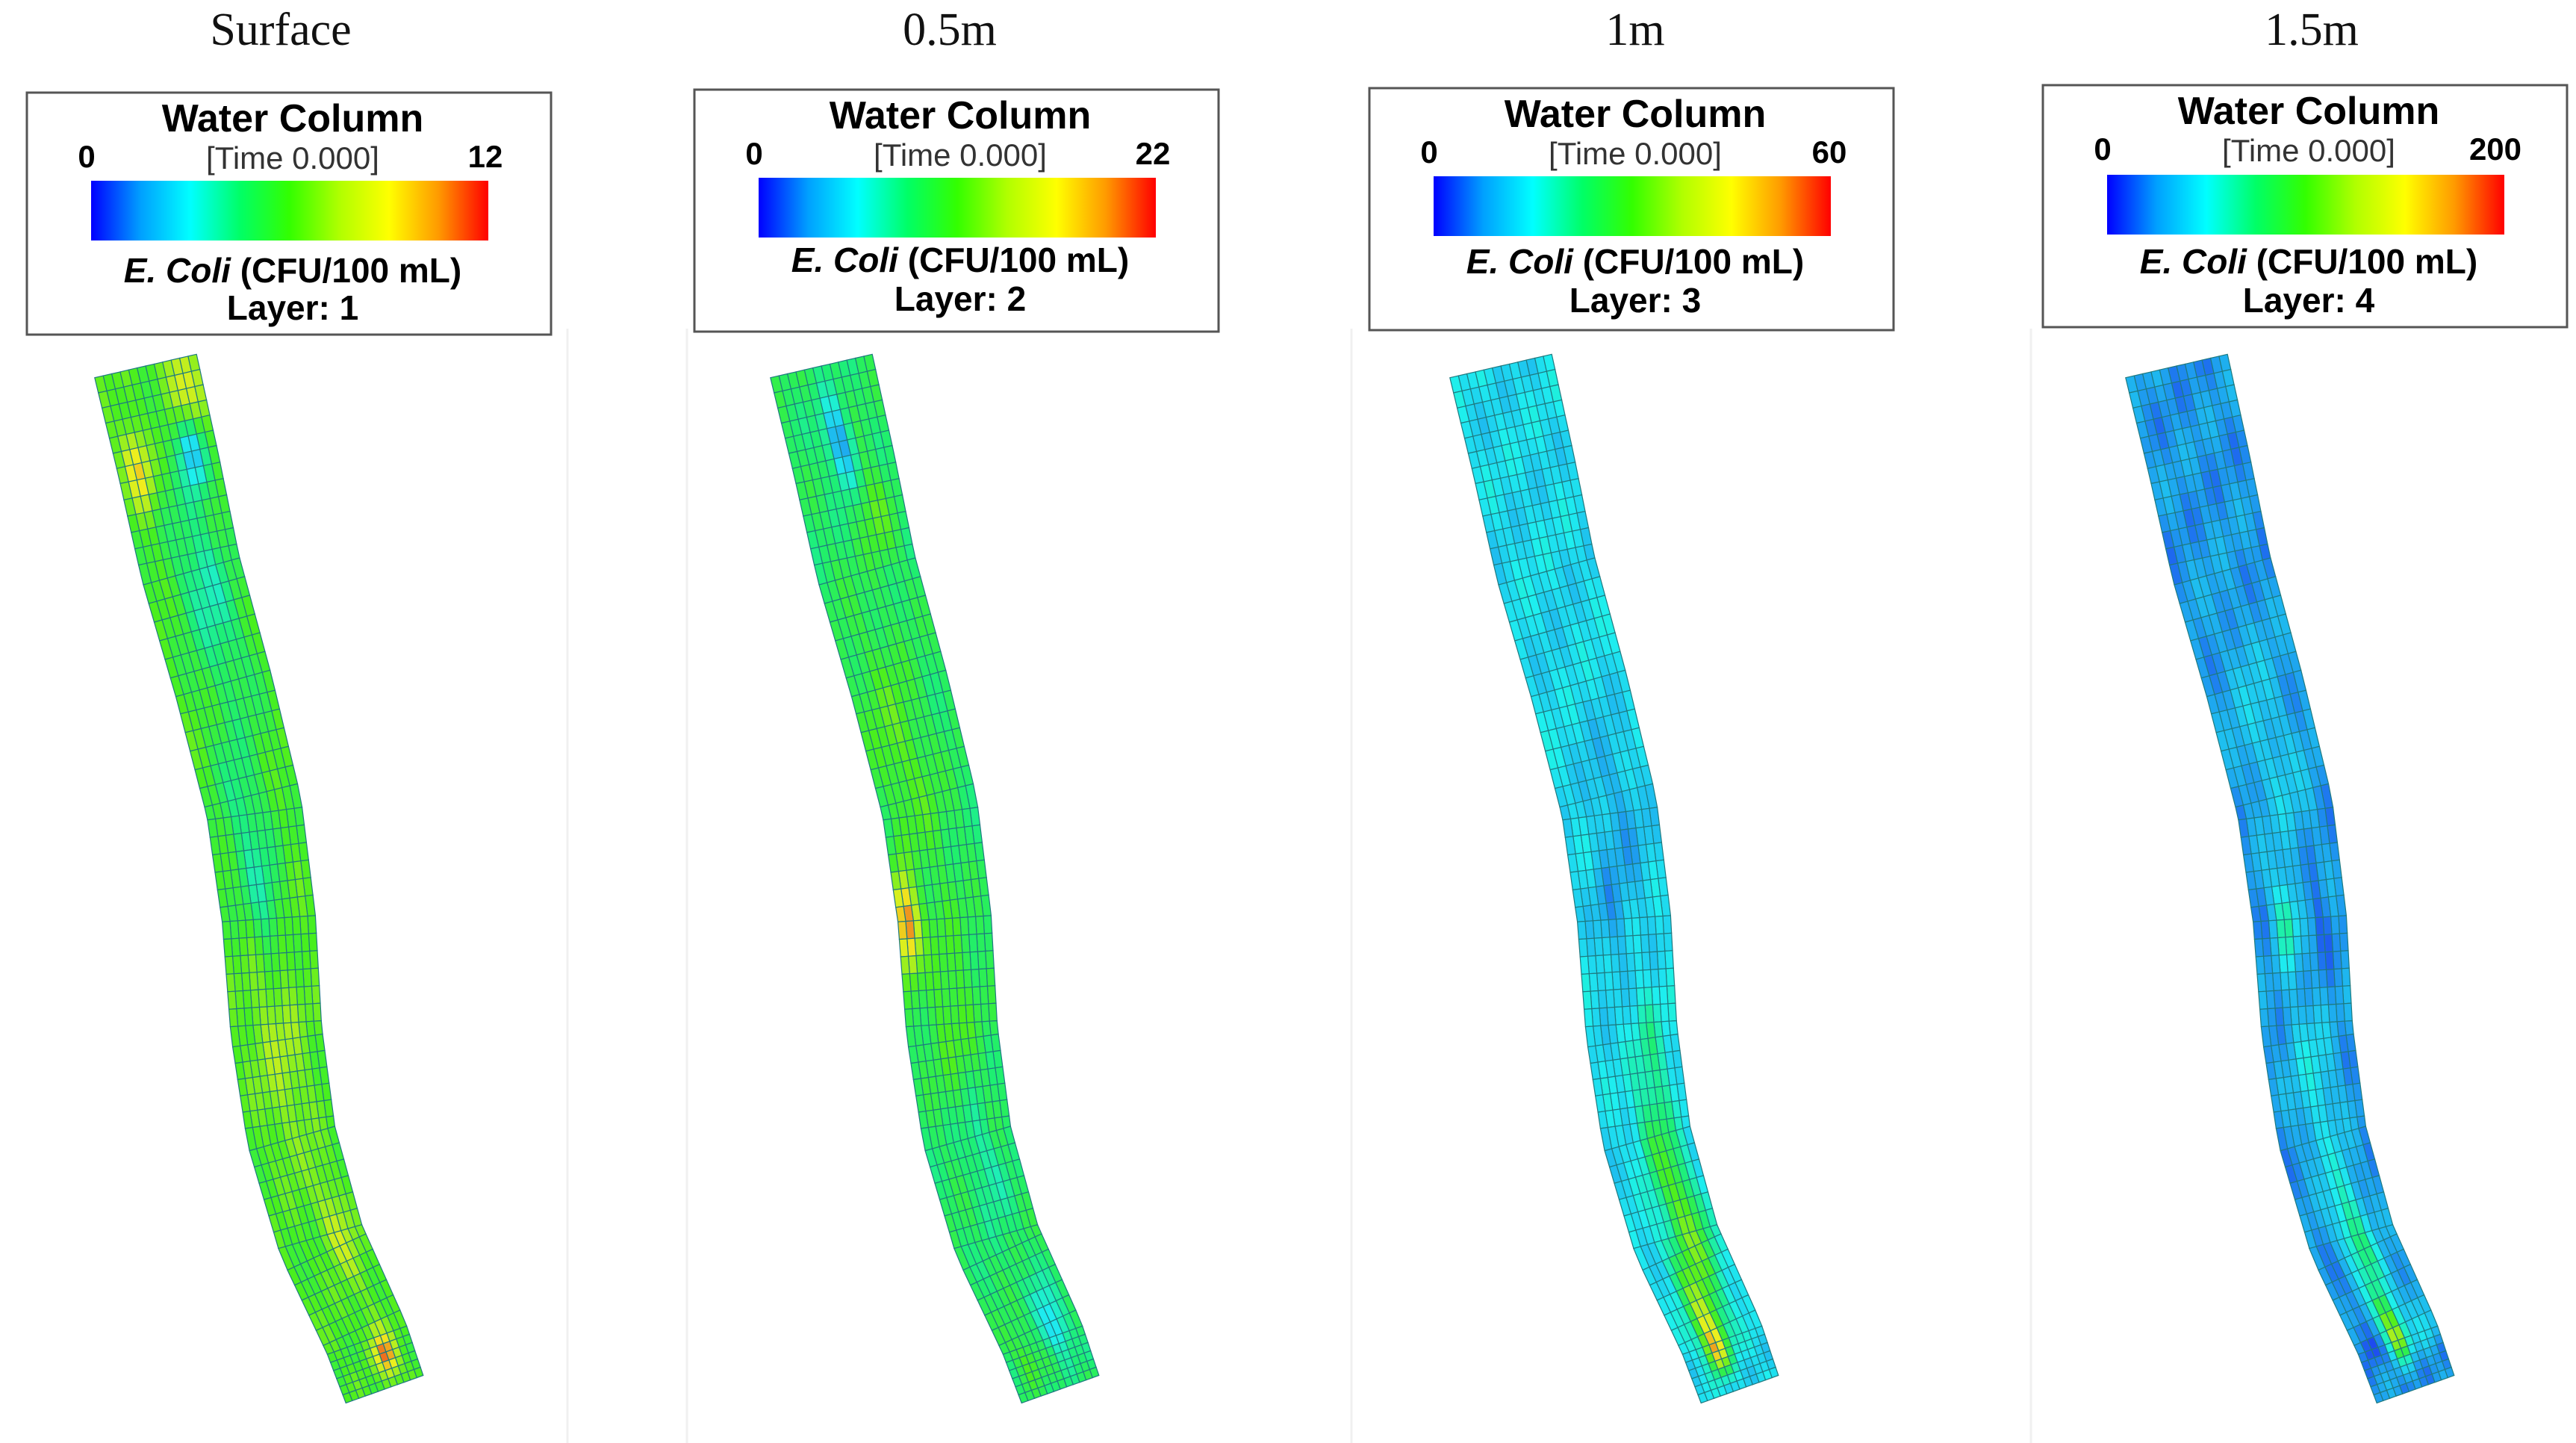 The height and width of the screenshot is (1443, 2576). Describe the element at coordinates (1153, 153) in the screenshot. I see `legend-max-label: 22` at that location.